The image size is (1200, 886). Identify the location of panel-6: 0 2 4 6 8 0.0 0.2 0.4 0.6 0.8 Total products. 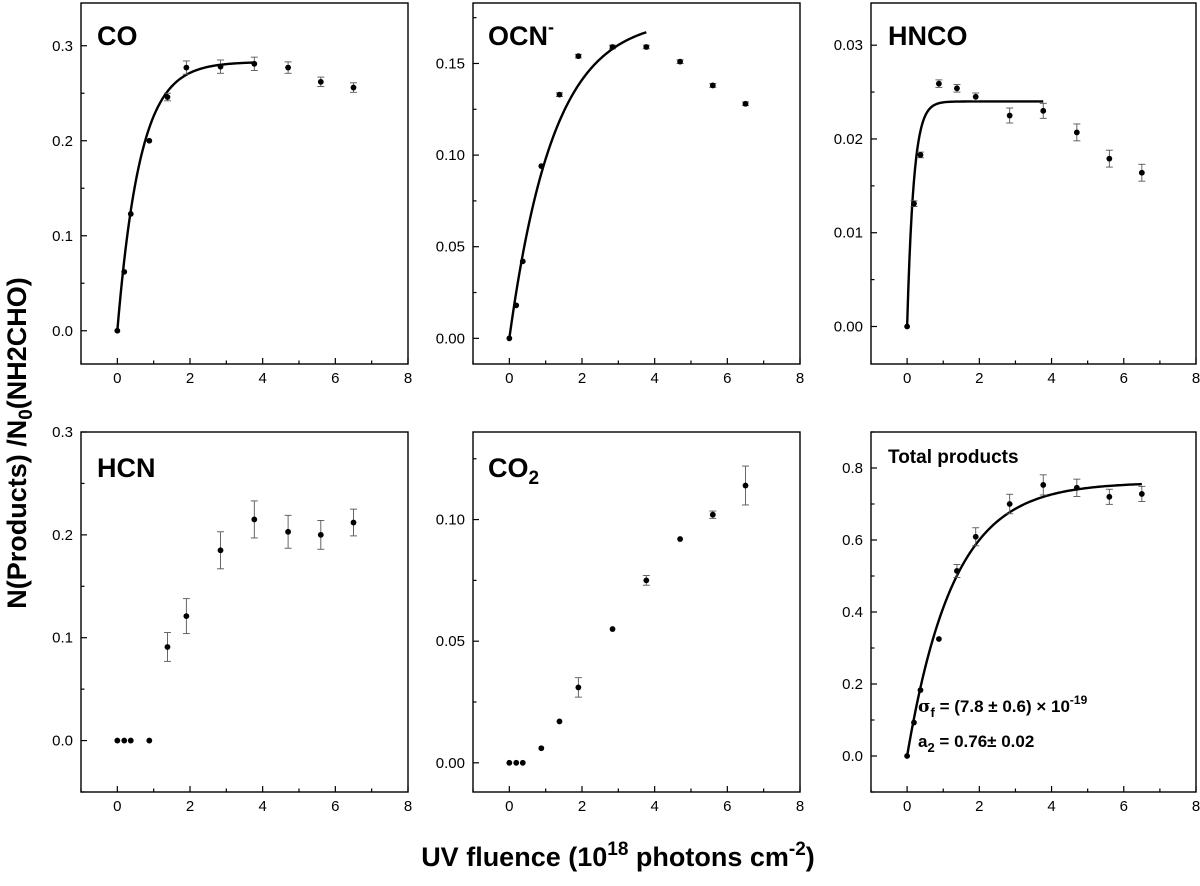
(1021, 623).